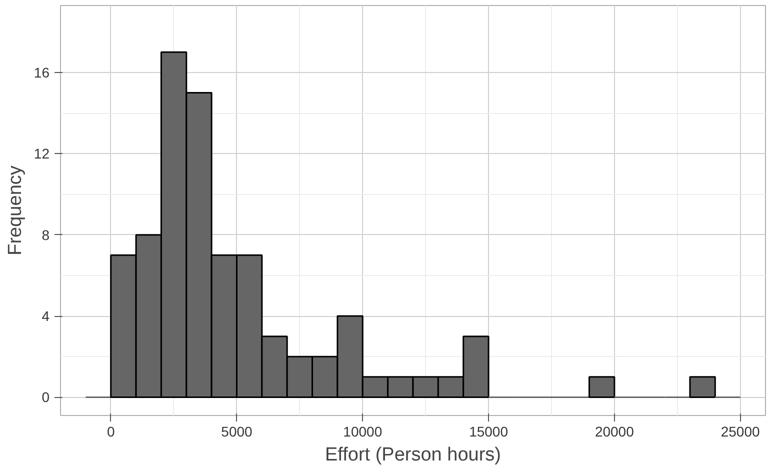 This screenshot has height=470, width=770. What do you see at coordinates (42, 72) in the screenshot?
I see `y-tick-label: 16` at bounding box center [42, 72].